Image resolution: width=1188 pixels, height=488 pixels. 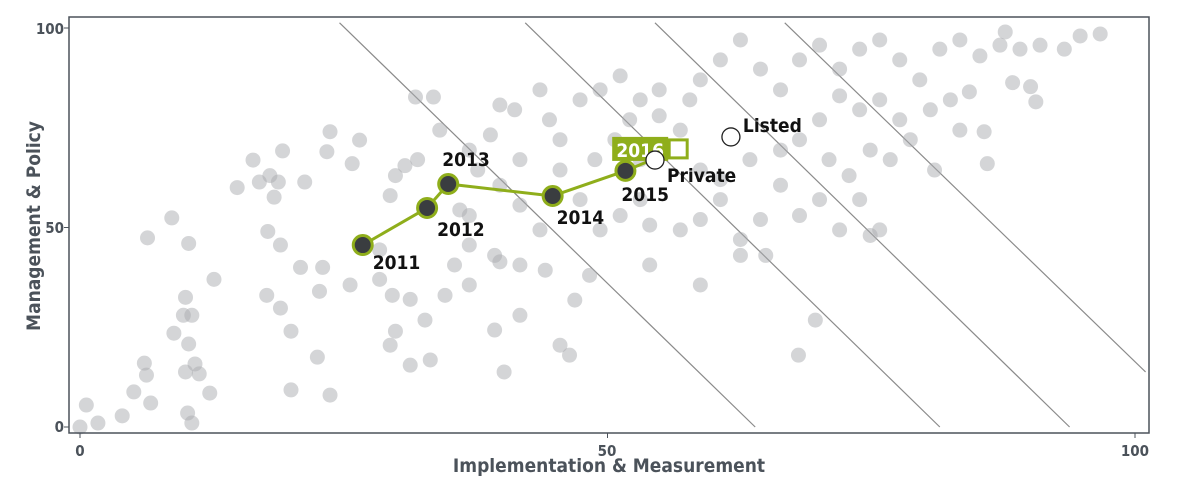 I want to click on benchmark-point-private, so click(x=655, y=160).